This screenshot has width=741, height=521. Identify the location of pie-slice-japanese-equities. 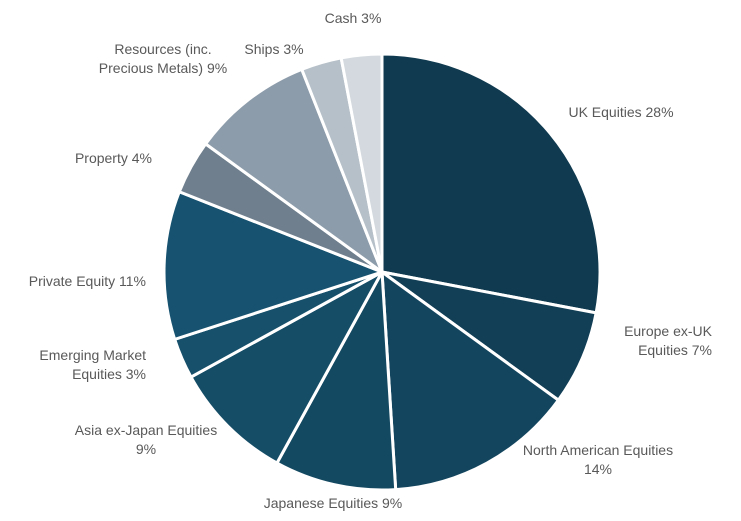
(336, 381).